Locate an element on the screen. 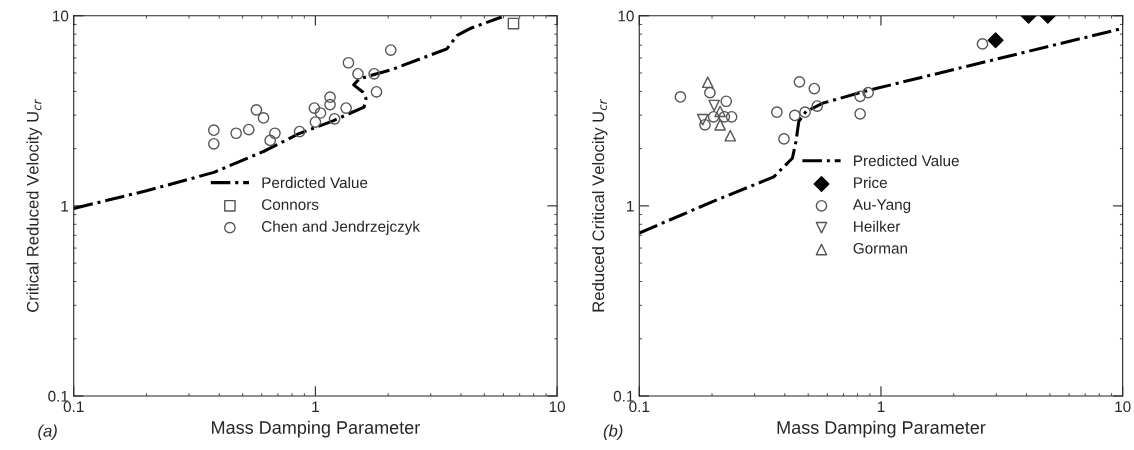  legend-label: Perdicted Value is located at coordinates (315, 182).